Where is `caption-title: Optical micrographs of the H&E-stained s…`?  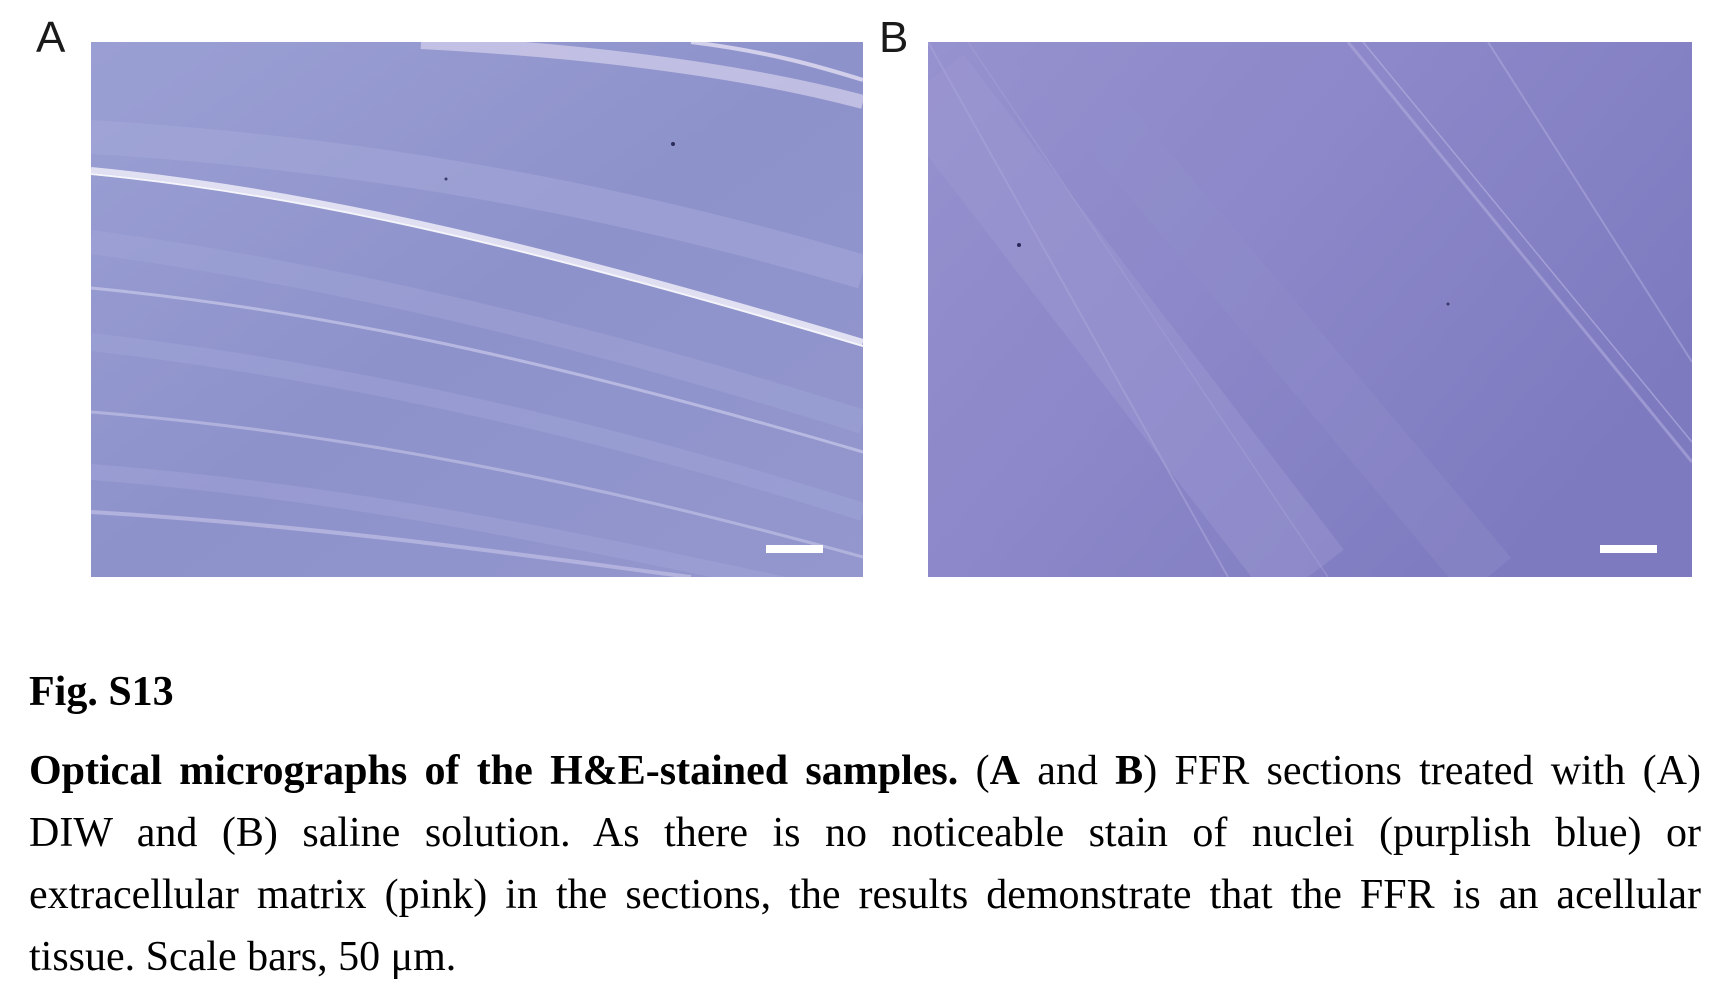 caption-title: Optical micrographs of the H&E-stained s… is located at coordinates (494, 771).